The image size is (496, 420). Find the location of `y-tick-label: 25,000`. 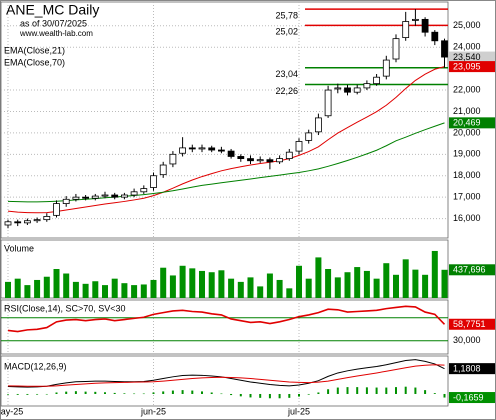

y-tick-label: 25,000 is located at coordinates (467, 25).